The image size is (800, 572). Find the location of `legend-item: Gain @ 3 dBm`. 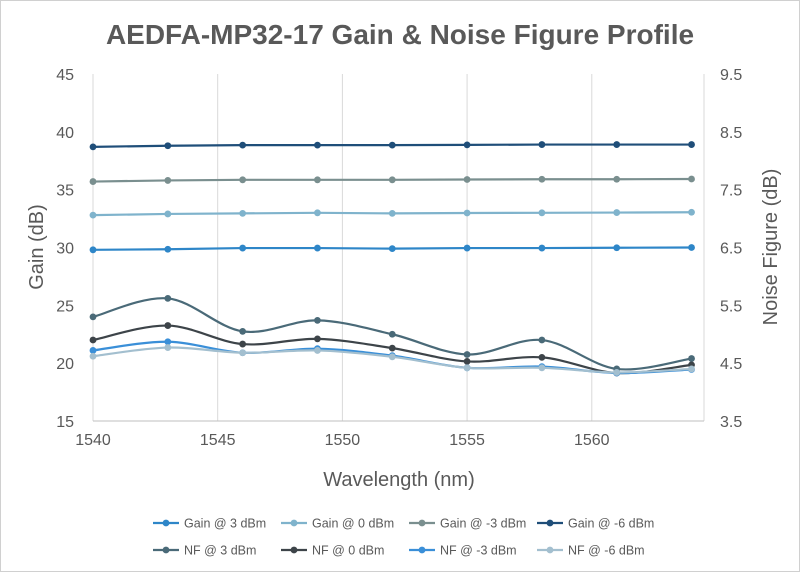

legend-item: Gain @ 3 dBm is located at coordinates (209, 524).